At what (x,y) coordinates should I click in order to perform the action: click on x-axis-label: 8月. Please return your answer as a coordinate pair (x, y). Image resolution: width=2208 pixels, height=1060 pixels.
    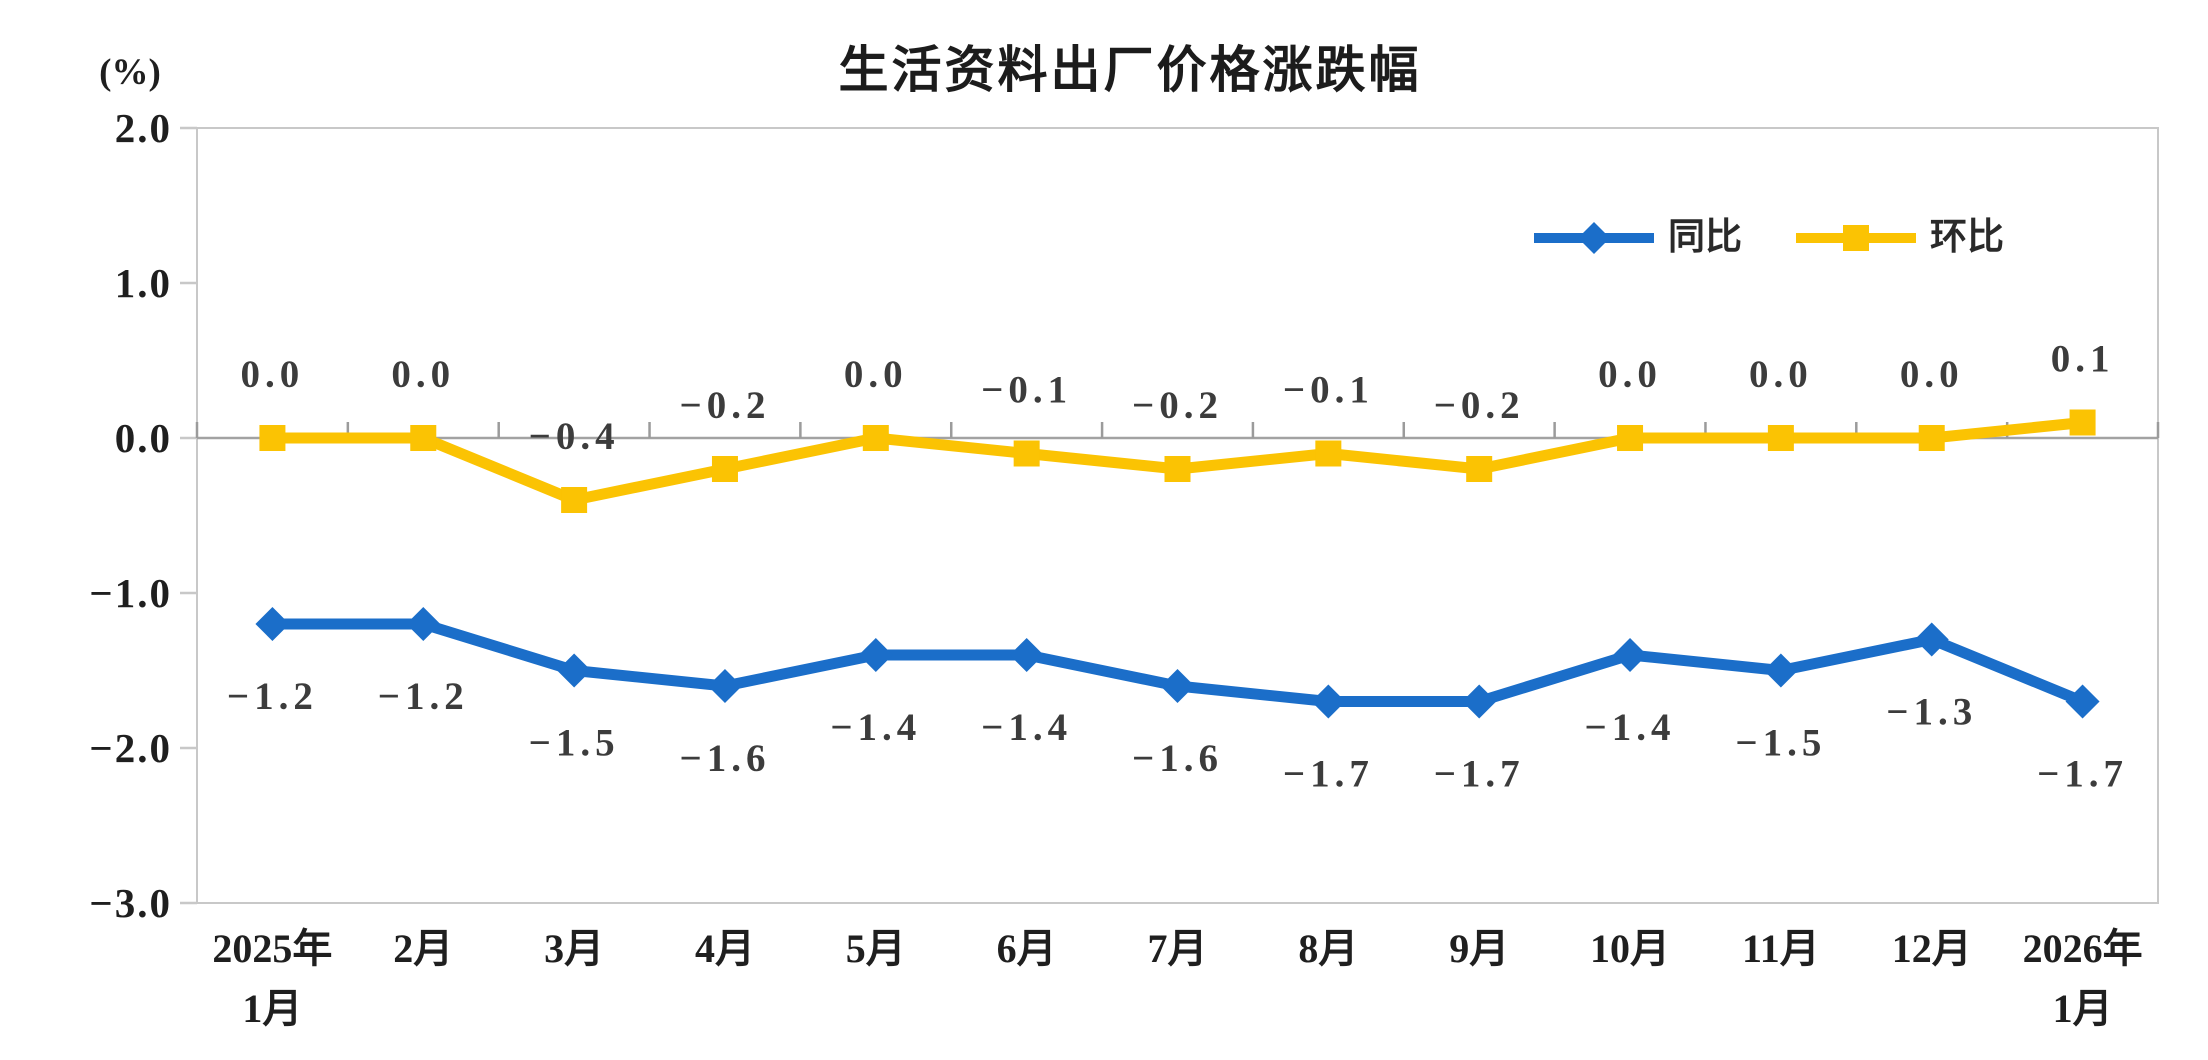
    Looking at the image, I should click on (1328, 948).